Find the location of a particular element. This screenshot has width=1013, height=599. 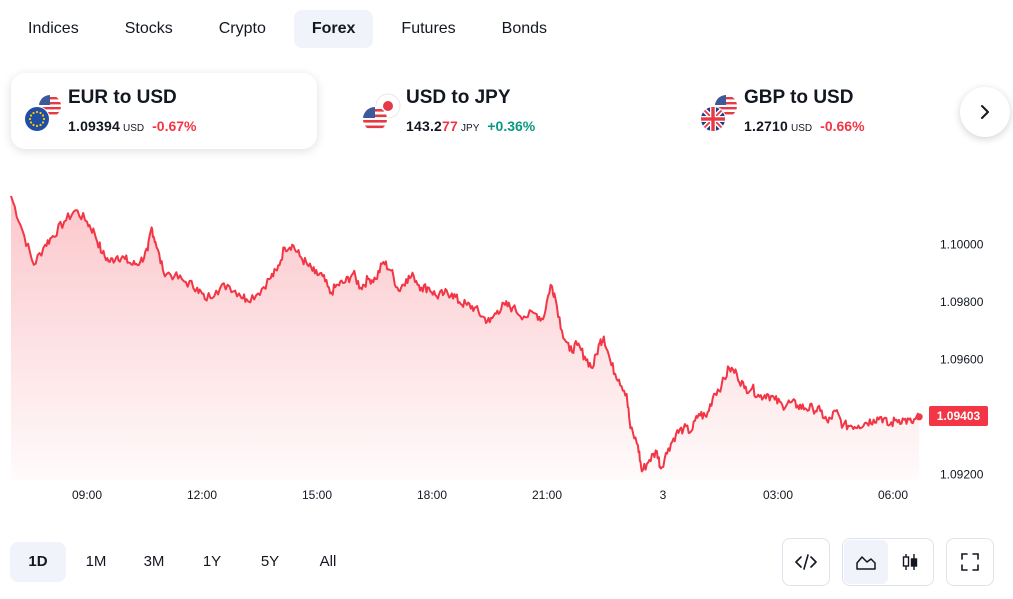

range-1d: 1D is located at coordinates (38, 562).